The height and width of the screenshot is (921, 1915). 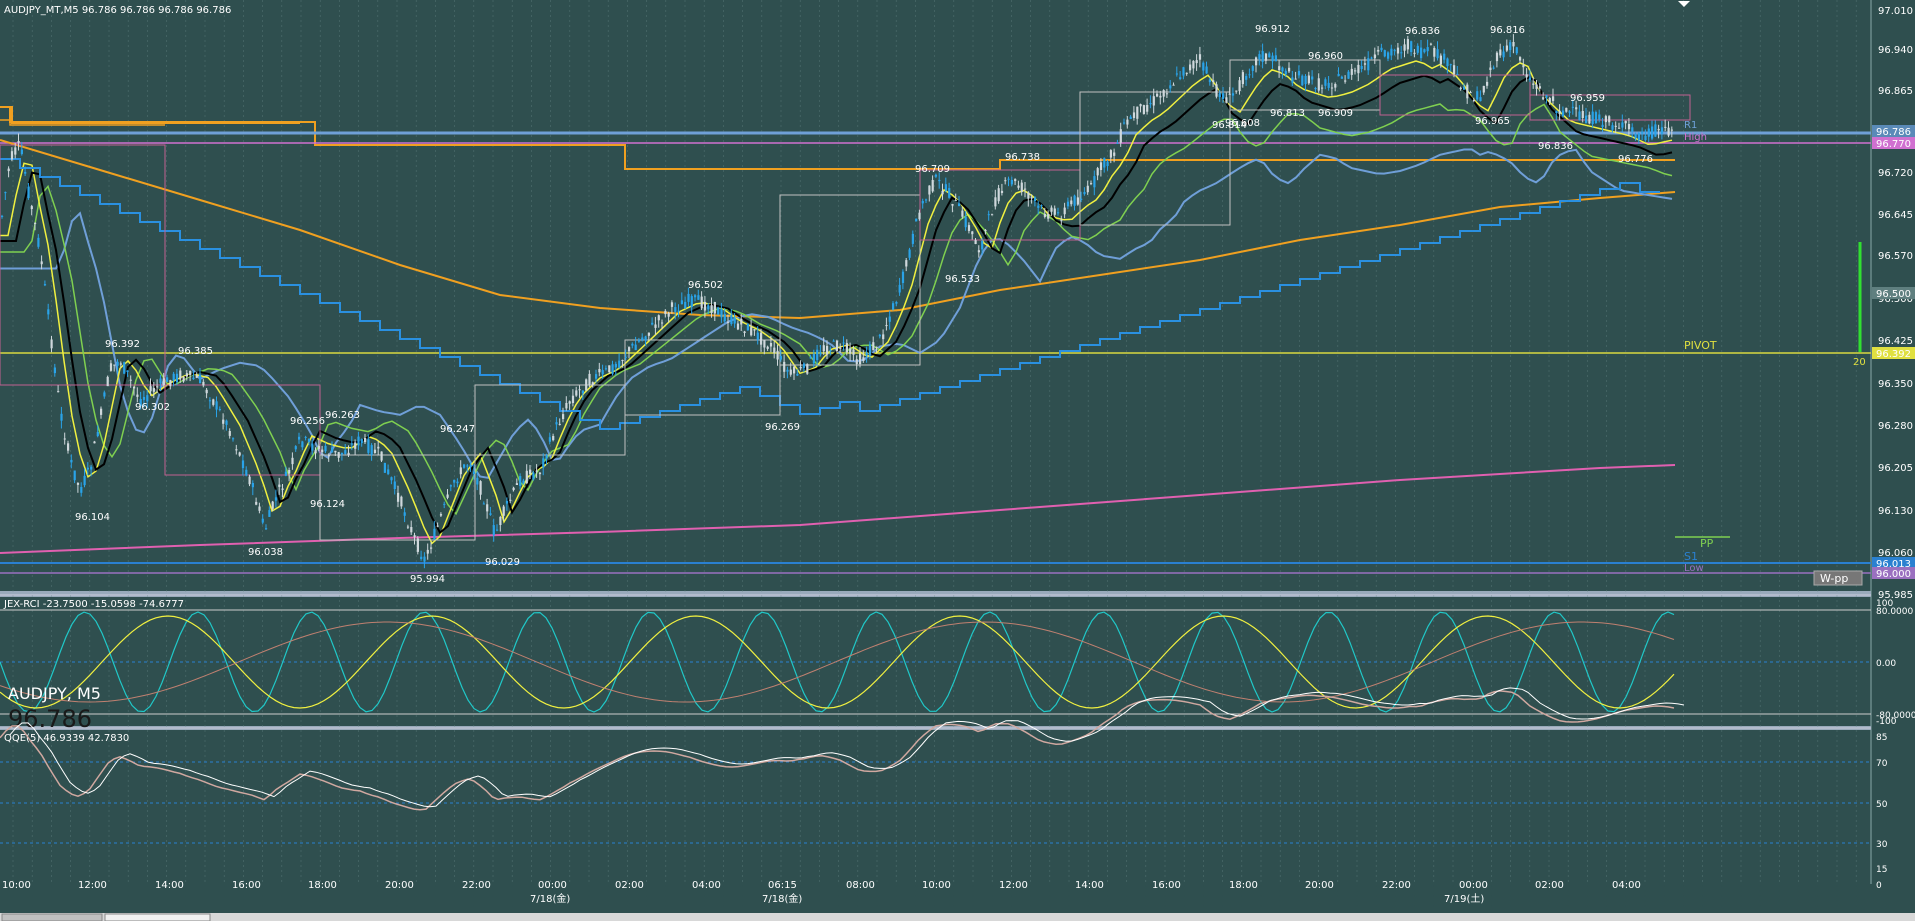 What do you see at coordinates (52, 917) in the screenshot?
I see `chart-tab` at bounding box center [52, 917].